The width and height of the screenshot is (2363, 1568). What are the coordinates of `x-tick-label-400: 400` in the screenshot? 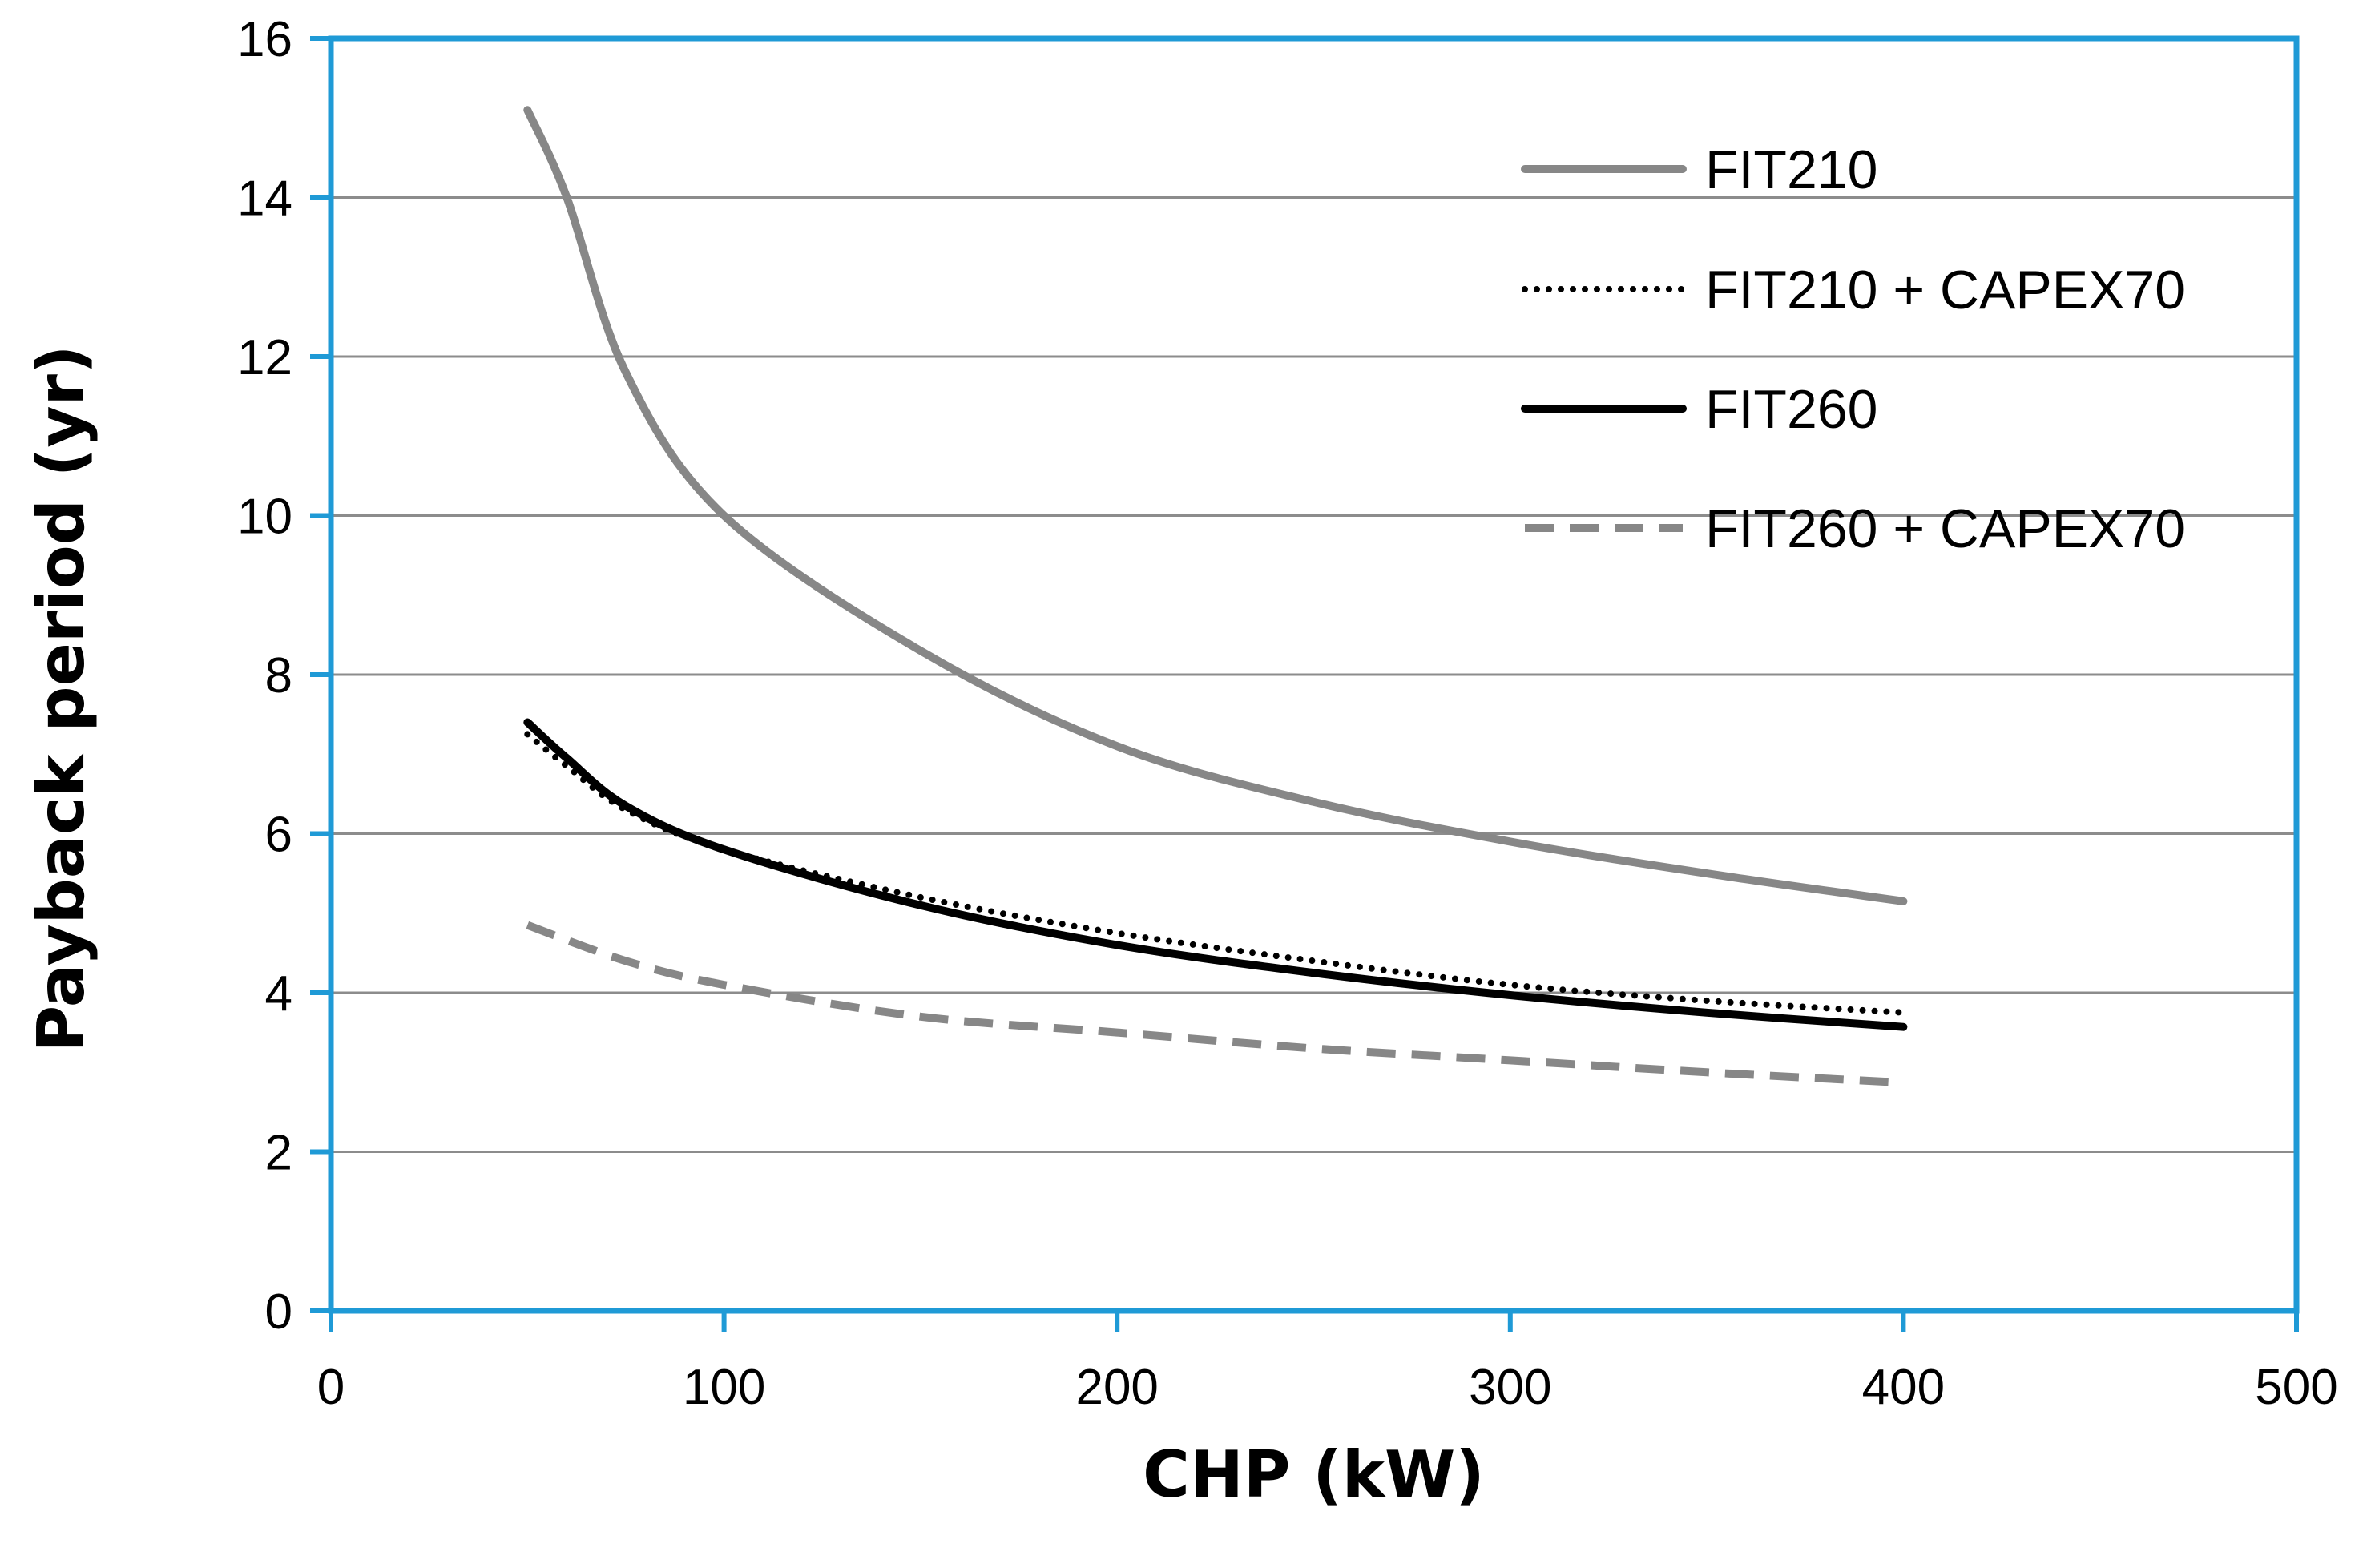 It's located at (1904, 1387).